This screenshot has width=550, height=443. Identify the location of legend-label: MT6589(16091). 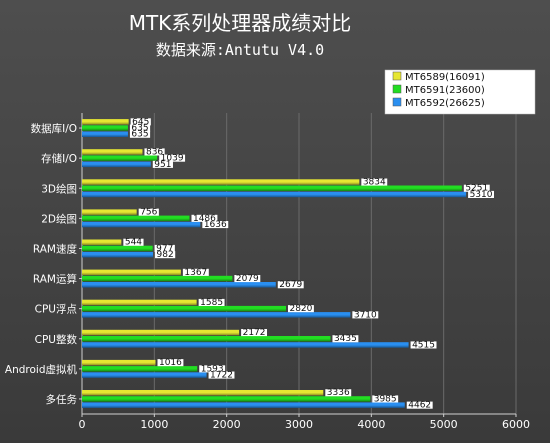
(445, 77).